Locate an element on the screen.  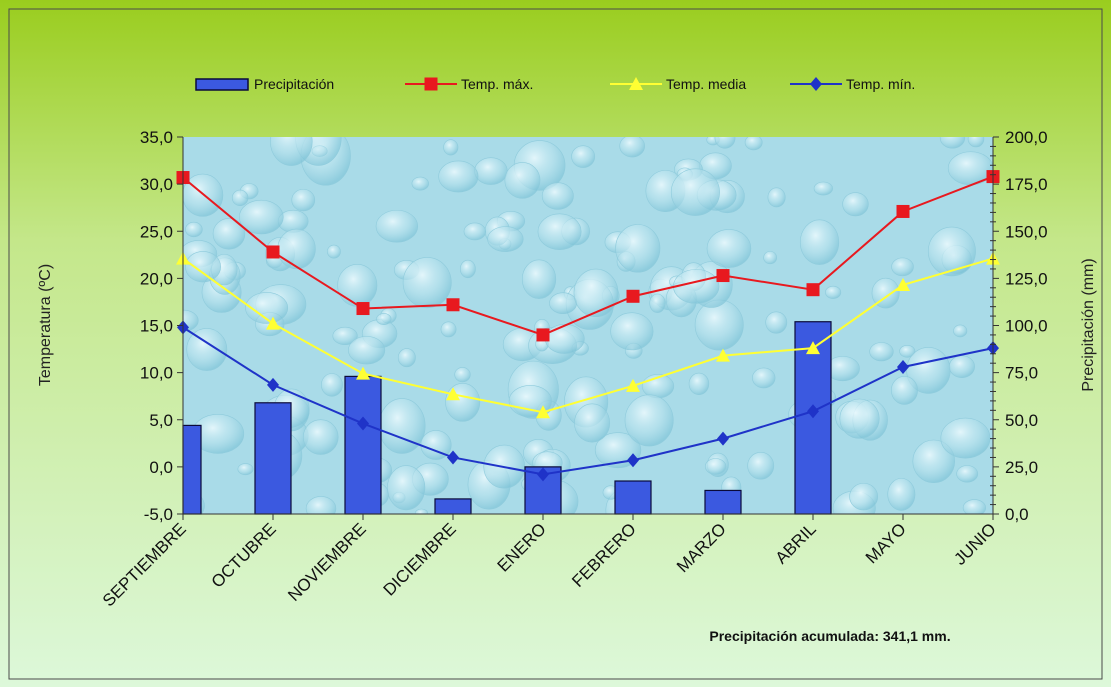
right-tick-label: 0,0 is located at coordinates (1017, 514).